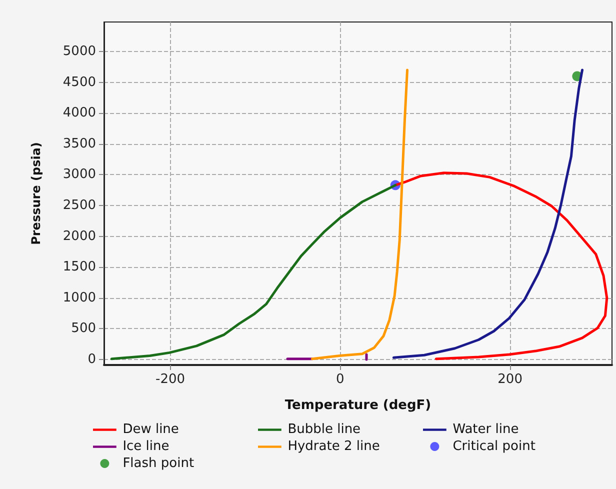 The height and width of the screenshot is (489, 616). I want to click on y-tick-label: 2000, so click(79, 236).